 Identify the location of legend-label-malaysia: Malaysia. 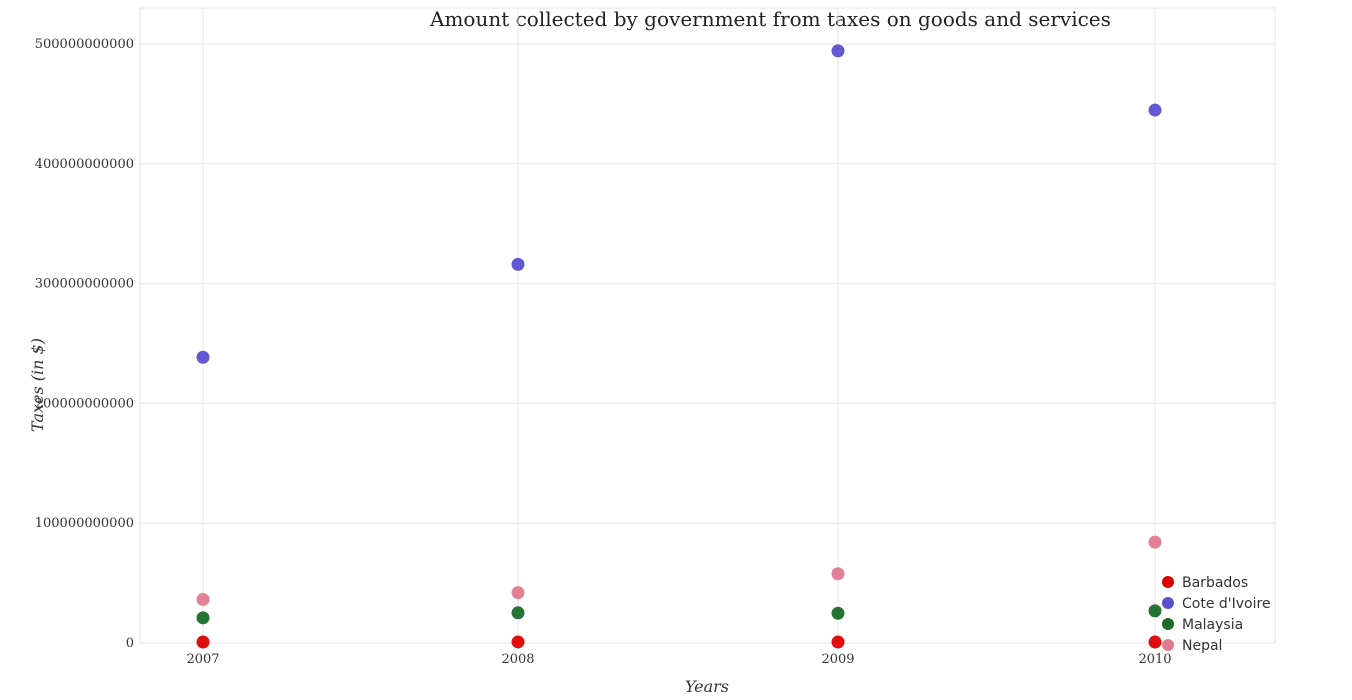
(1212, 625).